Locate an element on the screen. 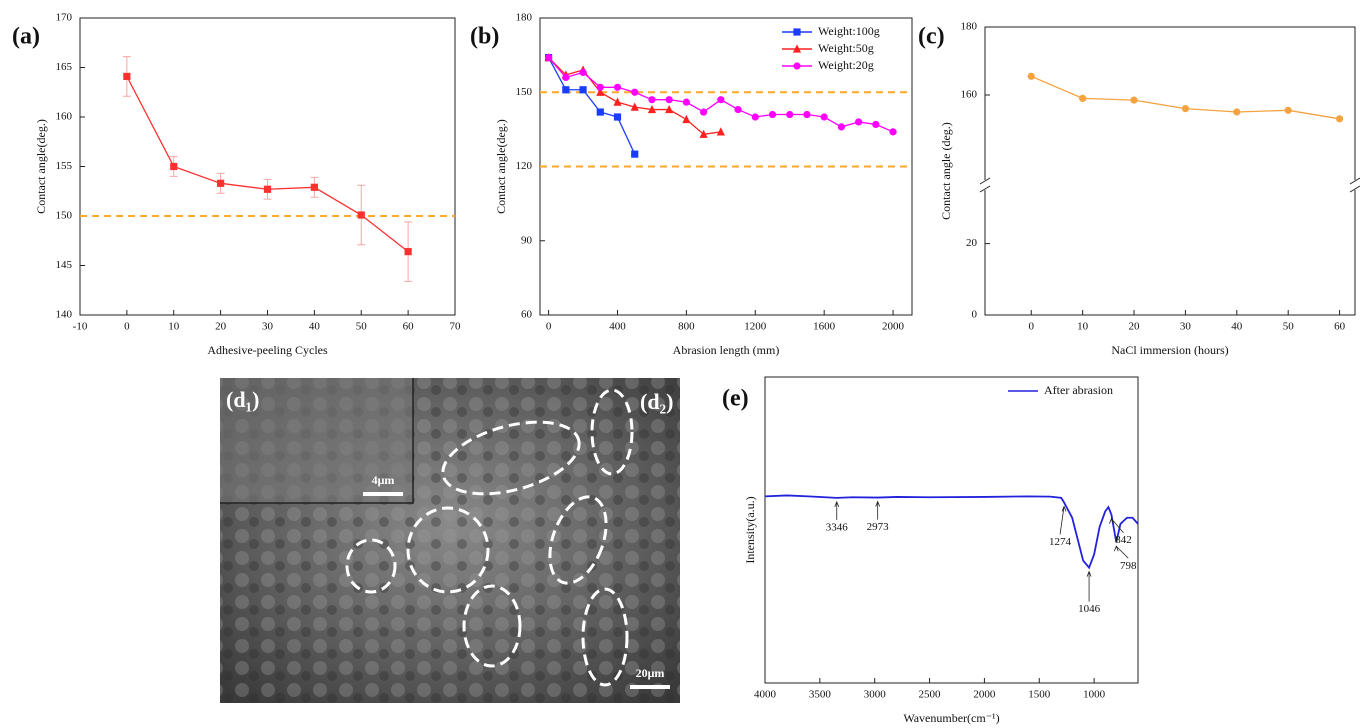  x-tick-label: 400 is located at coordinates (617, 327).